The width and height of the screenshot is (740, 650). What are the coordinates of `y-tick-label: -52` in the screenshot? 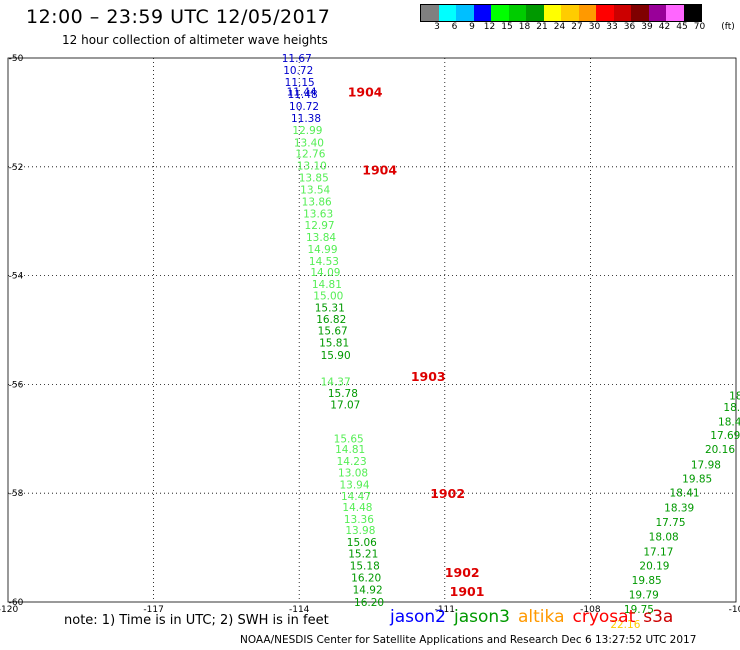 It's located at (16, 168).